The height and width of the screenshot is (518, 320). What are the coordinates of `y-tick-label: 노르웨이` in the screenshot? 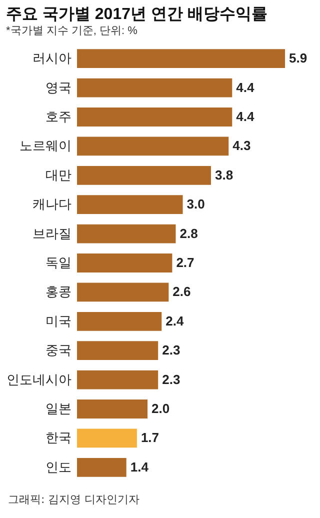 It's located at (46, 146).